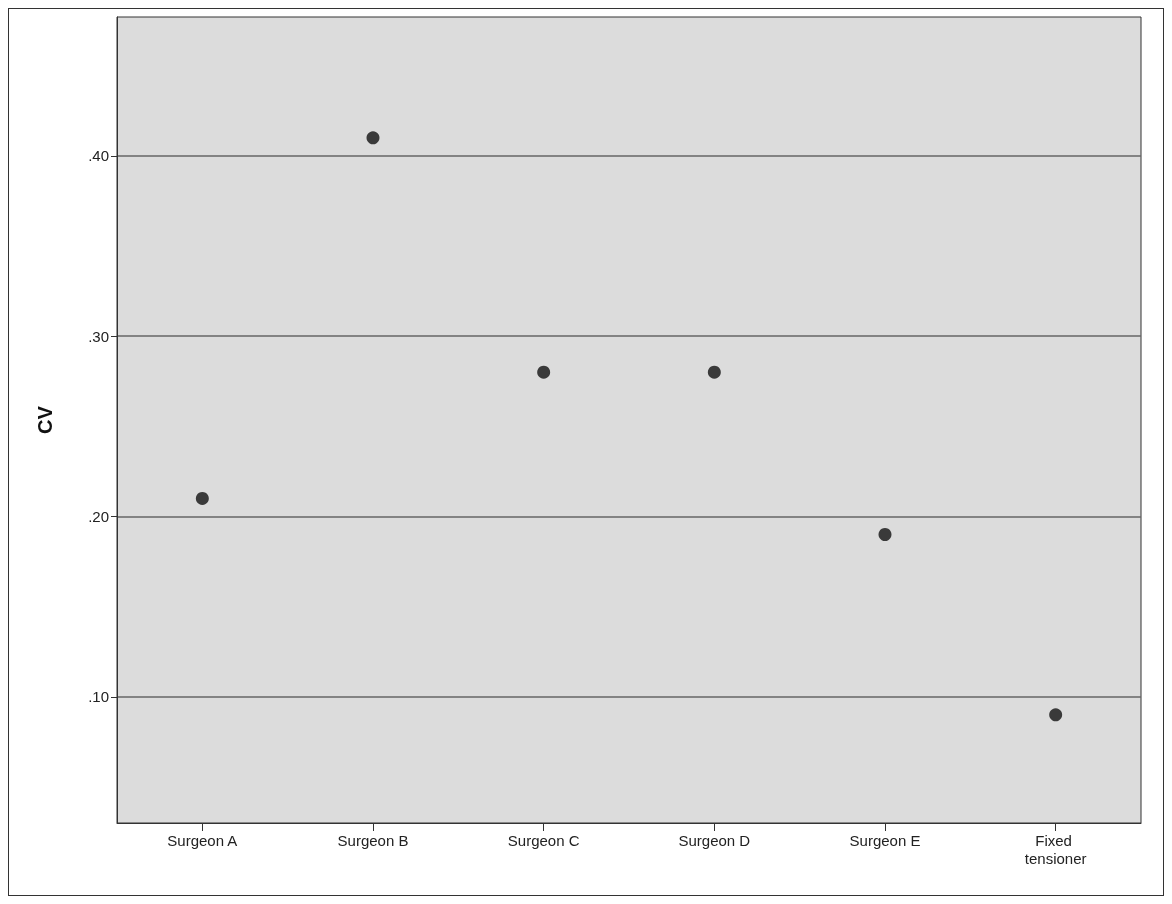 This screenshot has height=904, width=1172. What do you see at coordinates (45, 419) in the screenshot?
I see `y-axis-title: CV` at bounding box center [45, 419].